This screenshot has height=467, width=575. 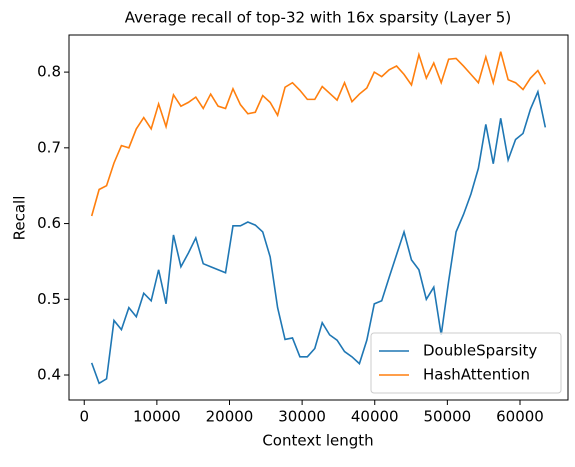 I want to click on legend-label: DoubleSparsity, so click(x=480, y=351).